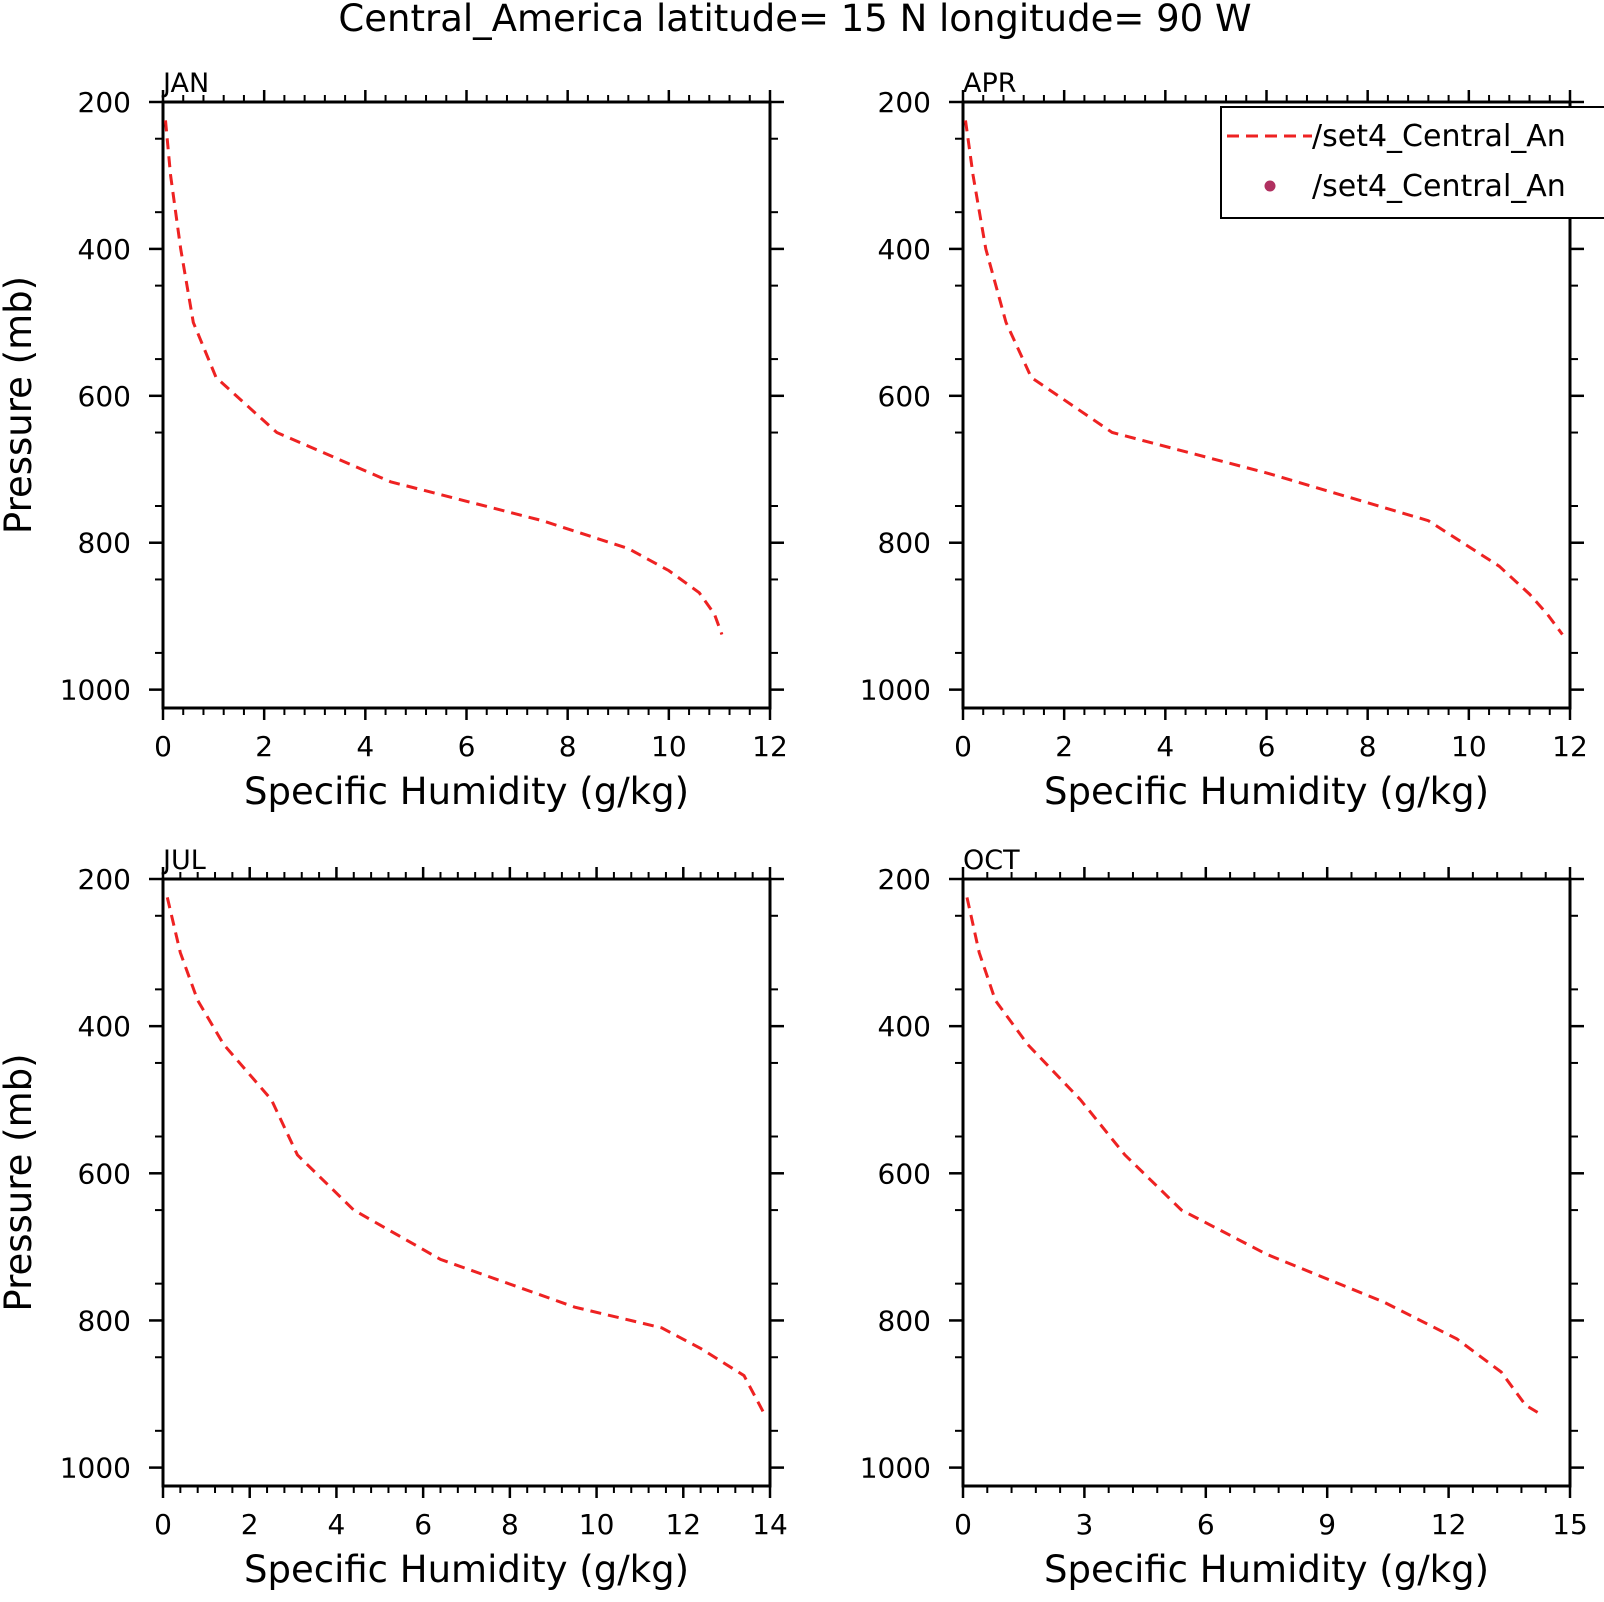 The width and height of the screenshot is (1604, 1602). Describe the element at coordinates (770, 1524) in the screenshot. I see `x-tick-label: 14` at that location.